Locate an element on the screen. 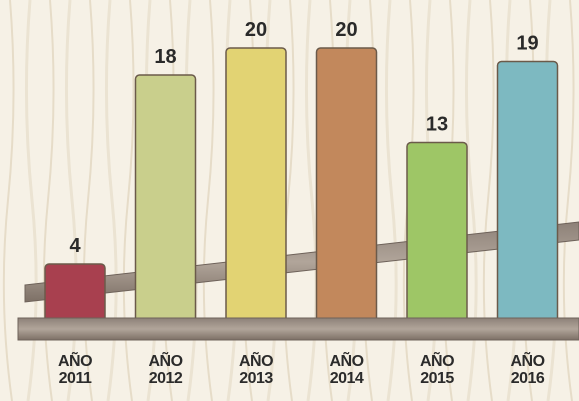 This screenshot has width=579, height=401. category-label: AÑO 2013 is located at coordinates (256, 370).